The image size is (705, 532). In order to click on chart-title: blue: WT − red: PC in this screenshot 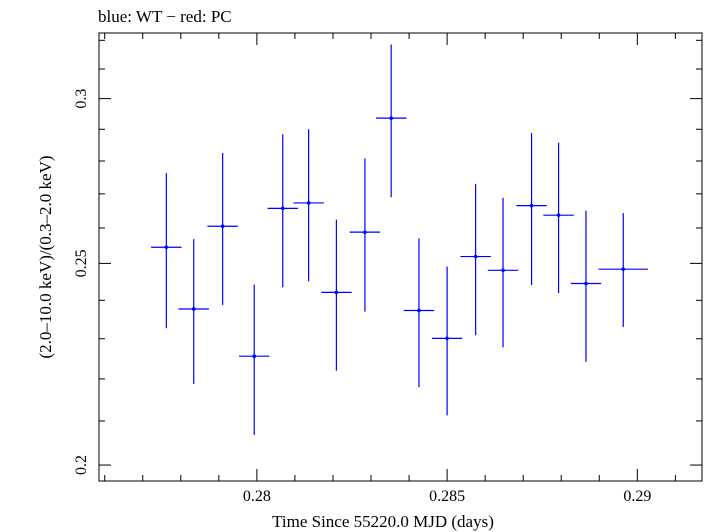, I will do `click(165, 16)`.